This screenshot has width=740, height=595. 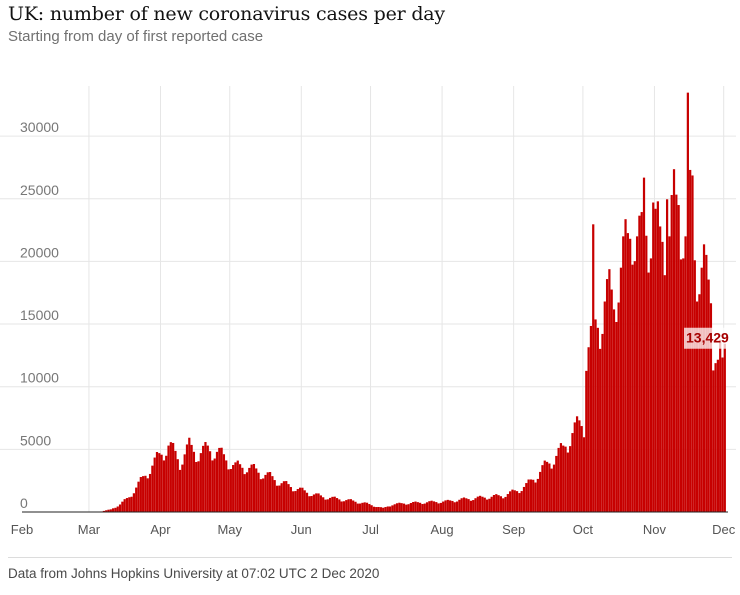 What do you see at coordinates (136, 36) in the screenshot?
I see `chart-subtitle: Starting from day of first reported case` at bounding box center [136, 36].